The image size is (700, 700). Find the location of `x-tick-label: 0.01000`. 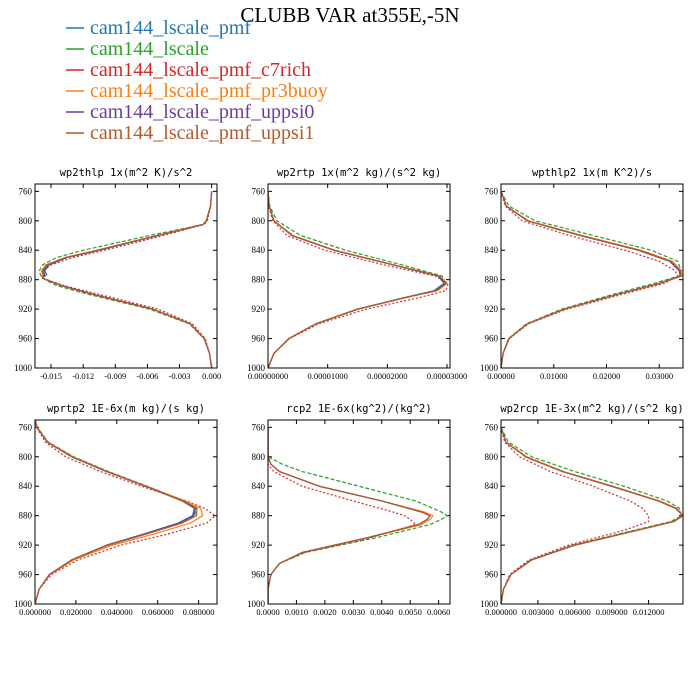

x-tick-label: 0.01000 is located at coordinates (554, 376).